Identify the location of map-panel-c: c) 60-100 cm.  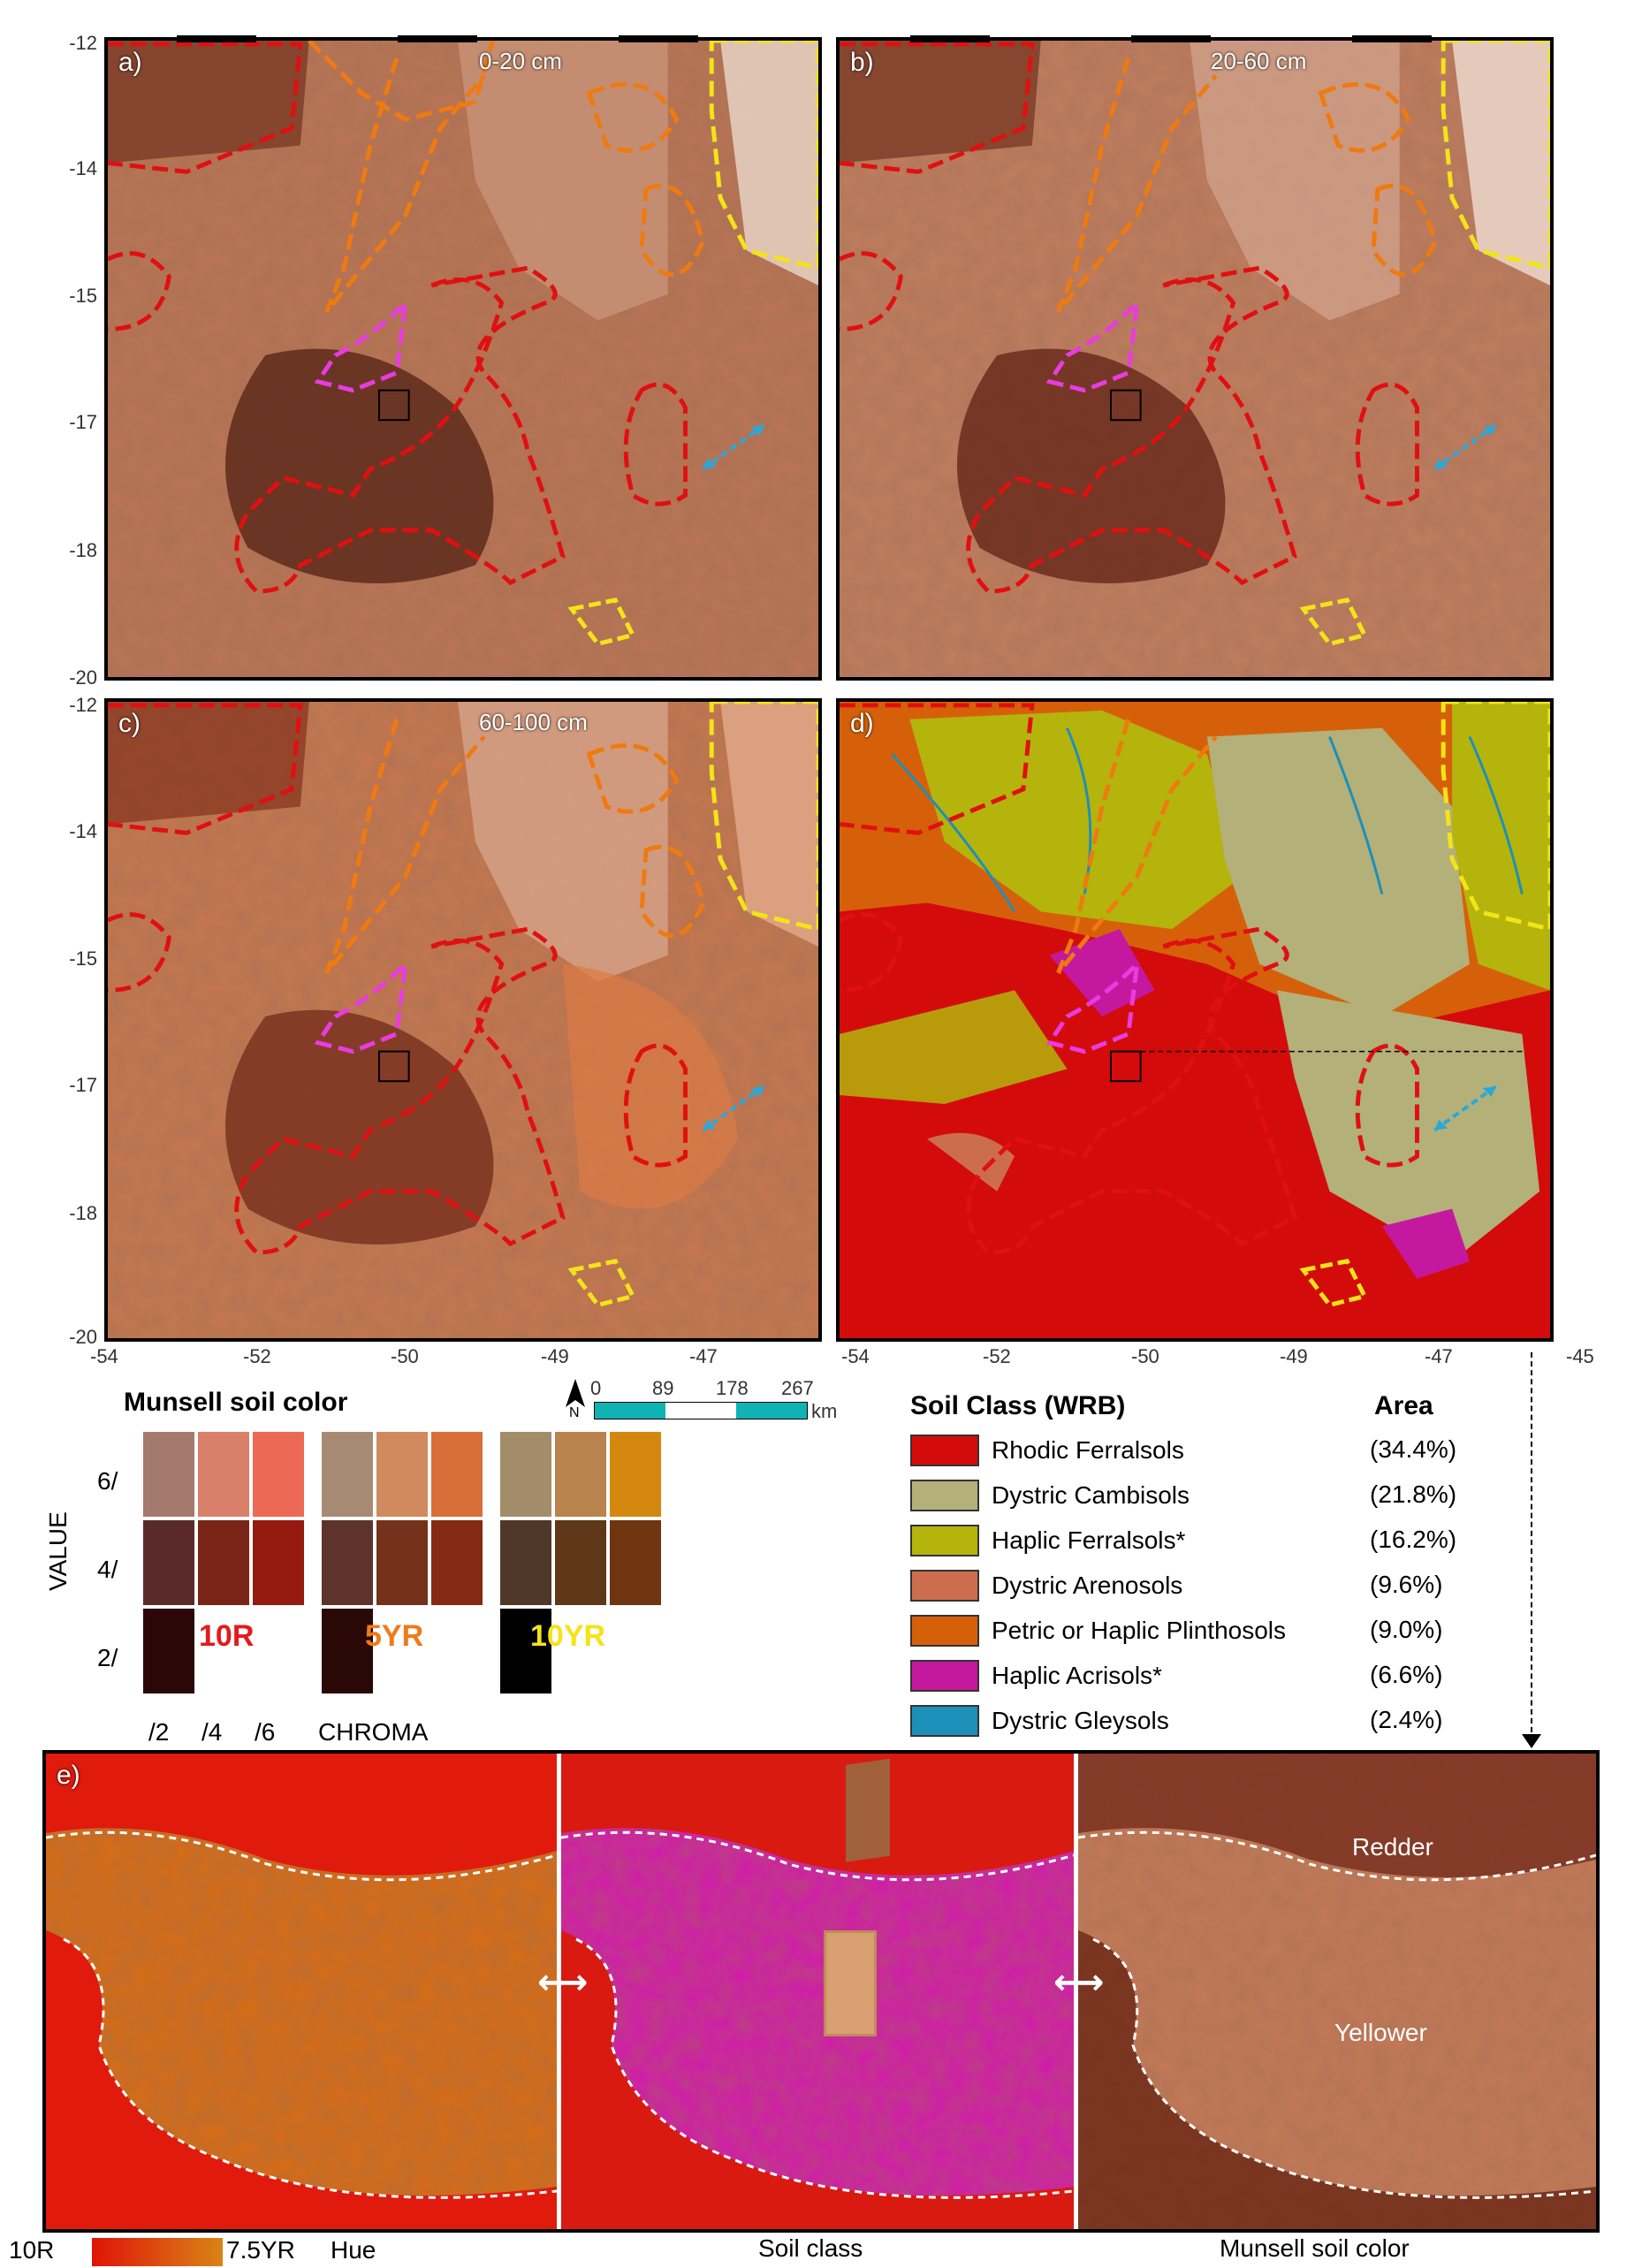
(463, 1020).